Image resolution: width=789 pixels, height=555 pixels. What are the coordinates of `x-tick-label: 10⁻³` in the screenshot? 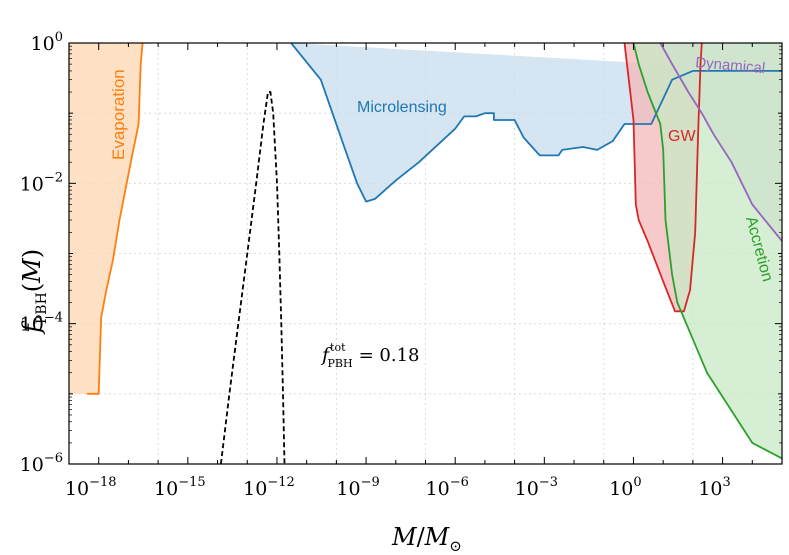 It's located at (536, 487).